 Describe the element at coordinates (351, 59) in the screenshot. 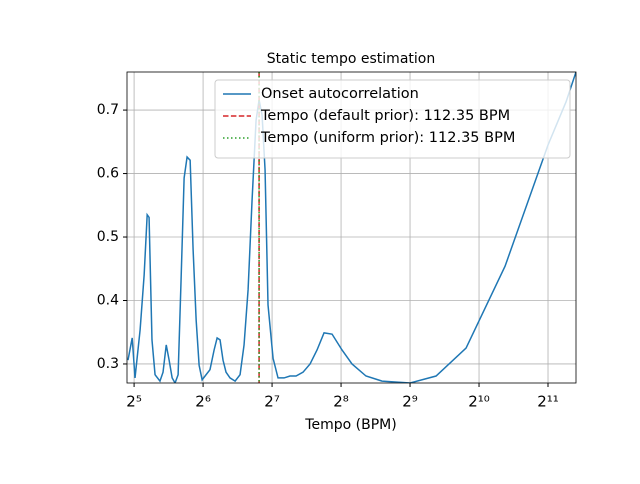

I see `chart-title: Static tempo estimation` at that location.